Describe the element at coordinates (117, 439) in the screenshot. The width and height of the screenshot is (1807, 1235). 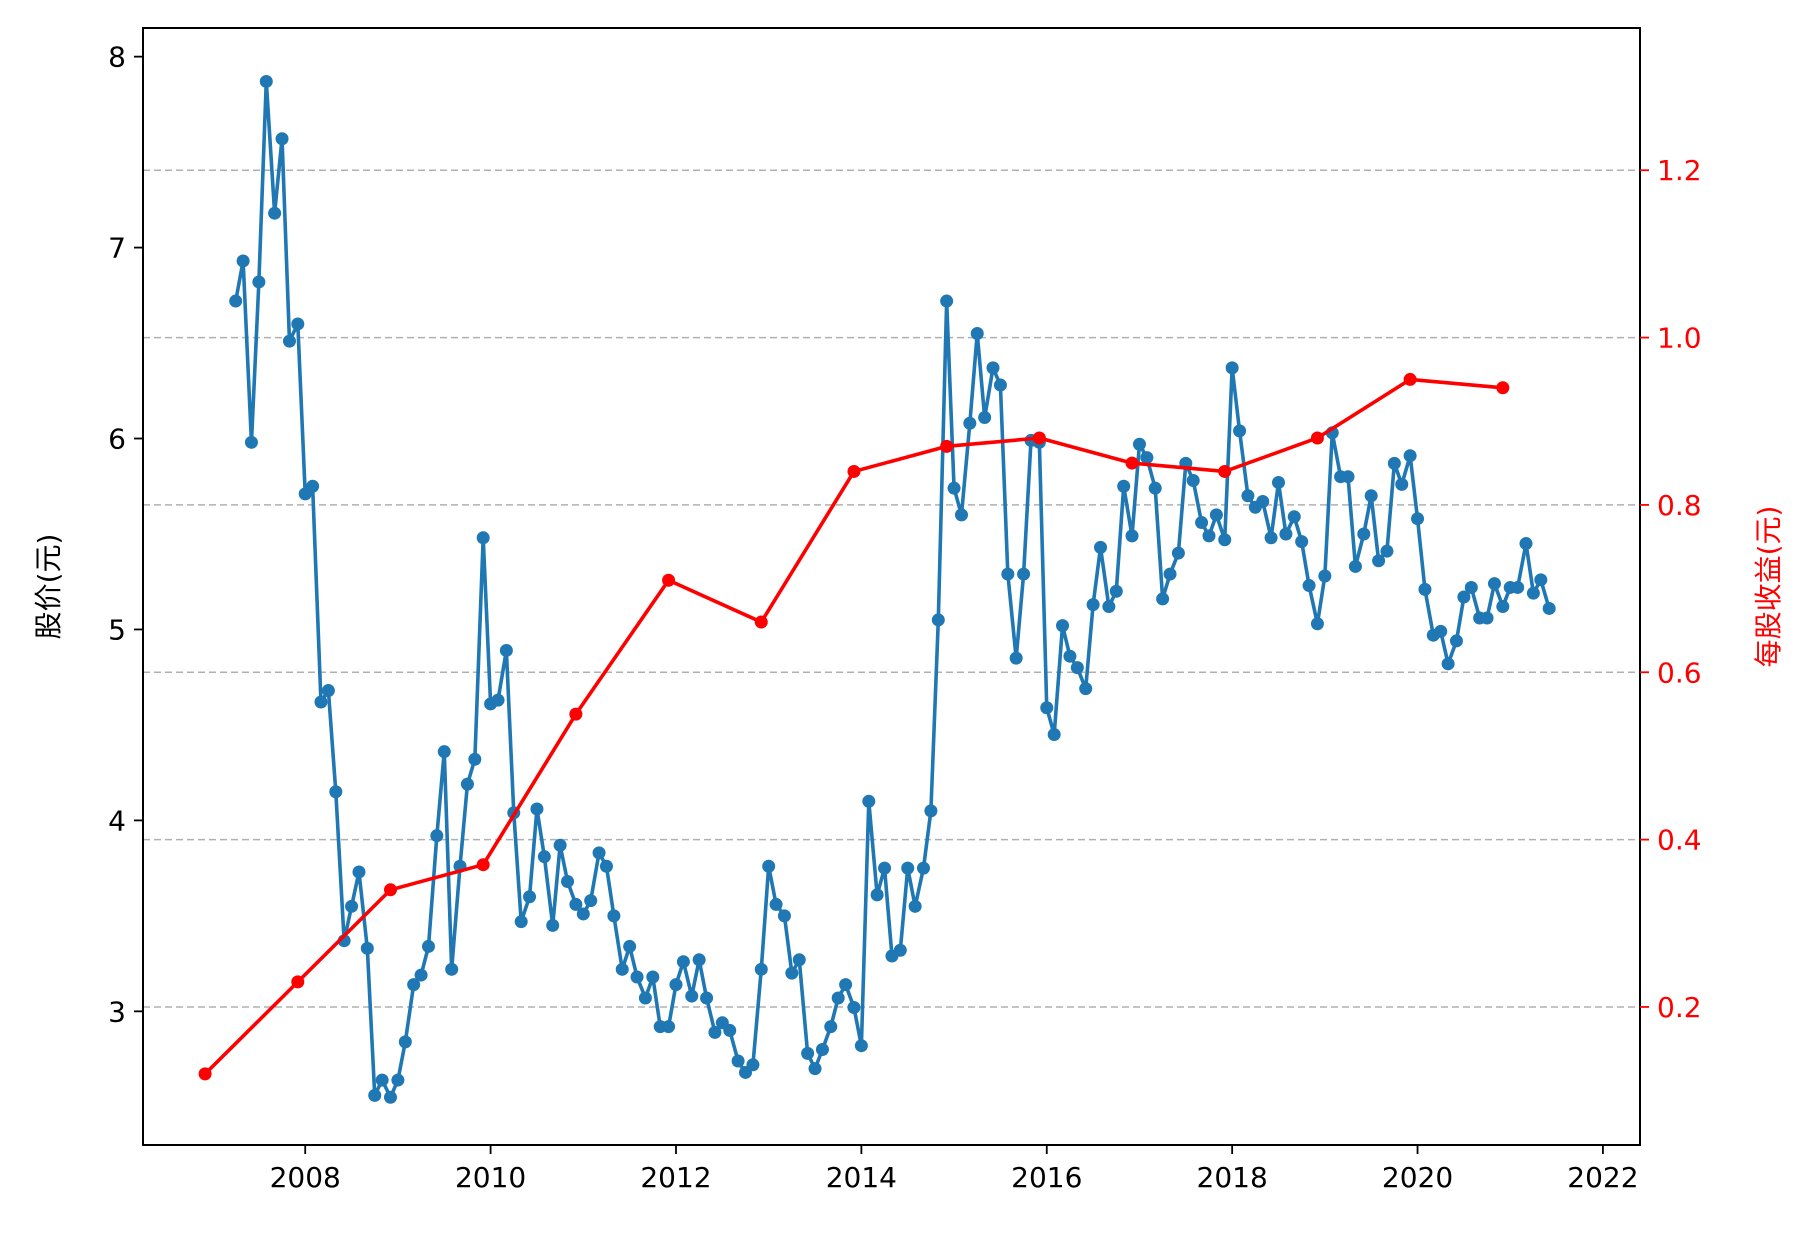
I see `y-left-tick-label: 6` at that location.